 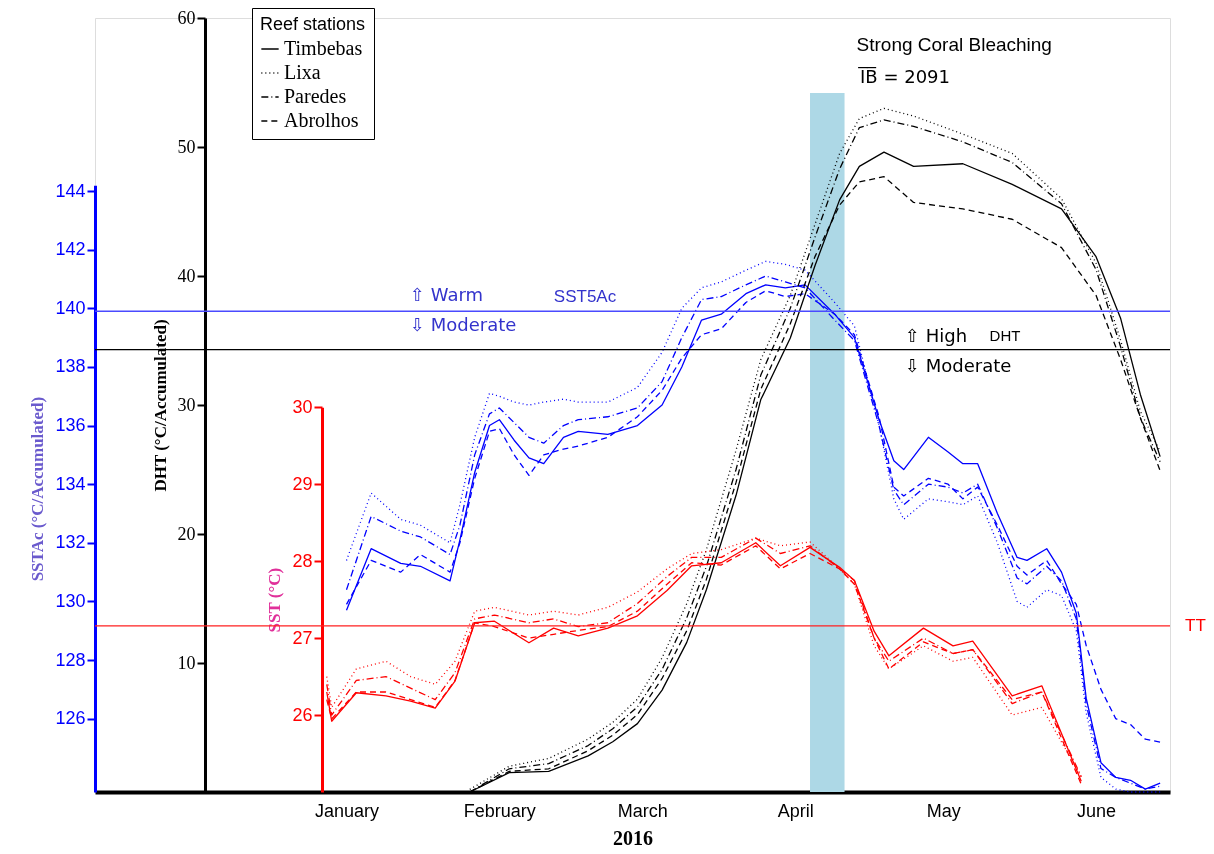 What do you see at coordinates (499, 810) in the screenshot?
I see `x-tick-label: February` at bounding box center [499, 810].